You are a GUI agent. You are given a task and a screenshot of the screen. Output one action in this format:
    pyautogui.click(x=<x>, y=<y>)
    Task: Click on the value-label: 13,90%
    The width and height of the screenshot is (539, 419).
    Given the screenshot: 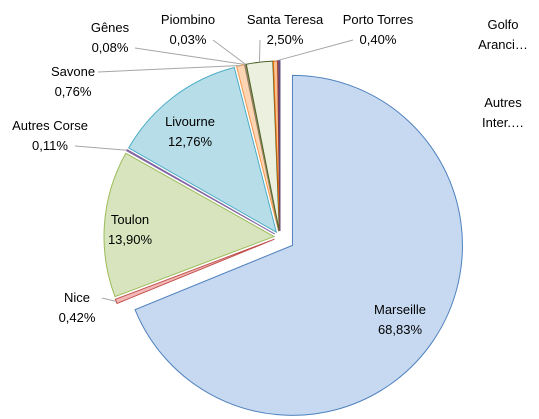 What is the action you would take?
    pyautogui.click(x=130, y=239)
    